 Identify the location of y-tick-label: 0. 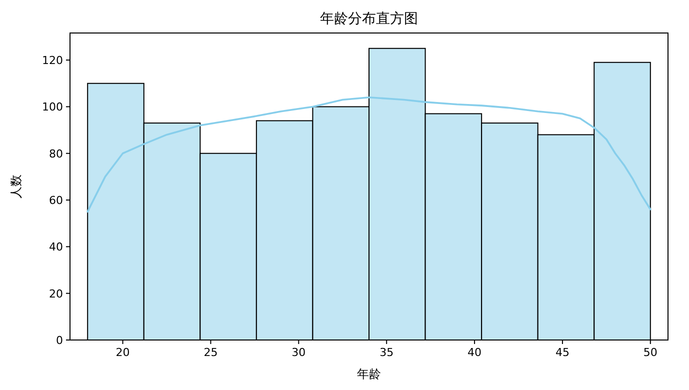
(59, 340).